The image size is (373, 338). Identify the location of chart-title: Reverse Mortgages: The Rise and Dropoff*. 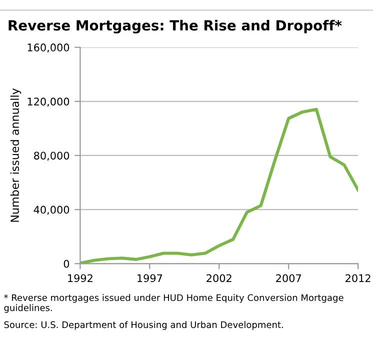
(175, 27).